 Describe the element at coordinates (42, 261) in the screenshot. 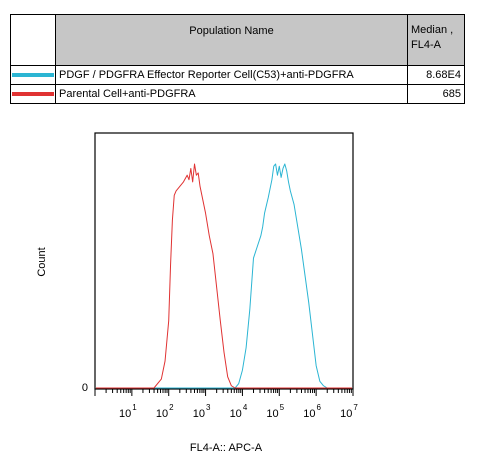

I see `y-axis-label: Count` at that location.